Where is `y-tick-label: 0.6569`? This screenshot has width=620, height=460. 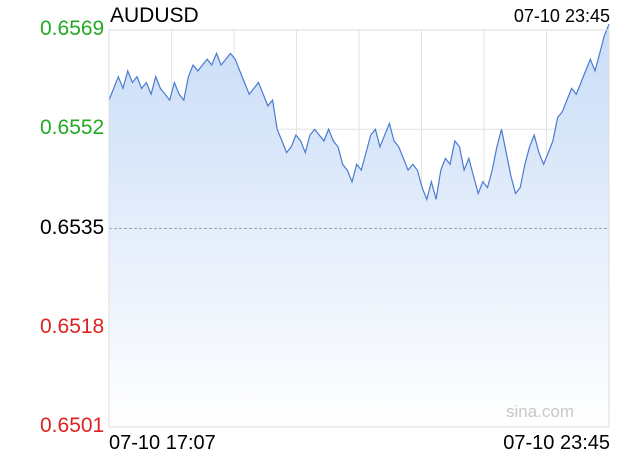
y-tick-label: 0.6569 is located at coordinates (72, 28).